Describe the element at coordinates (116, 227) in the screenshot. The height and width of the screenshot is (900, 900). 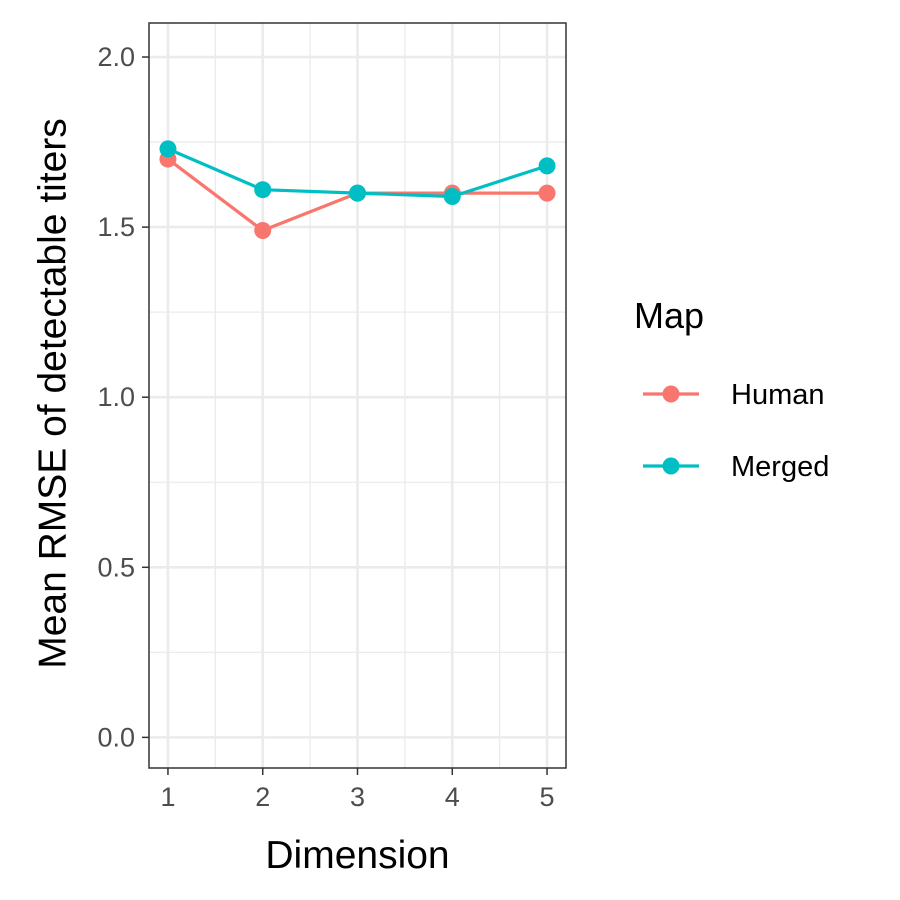
I see `y-tick-label: 1.5` at that location.